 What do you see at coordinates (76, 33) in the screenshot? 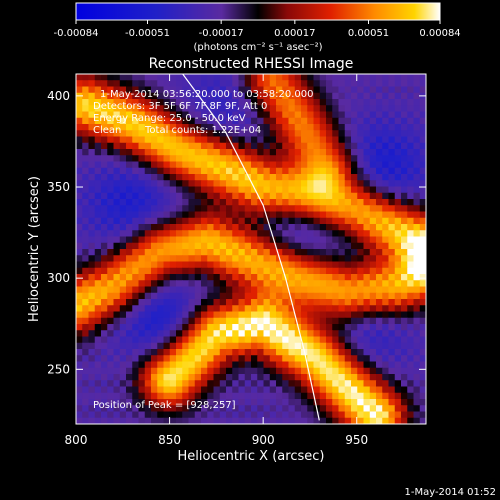
I see `colorbar-tick-label: -0.00084` at bounding box center [76, 33].